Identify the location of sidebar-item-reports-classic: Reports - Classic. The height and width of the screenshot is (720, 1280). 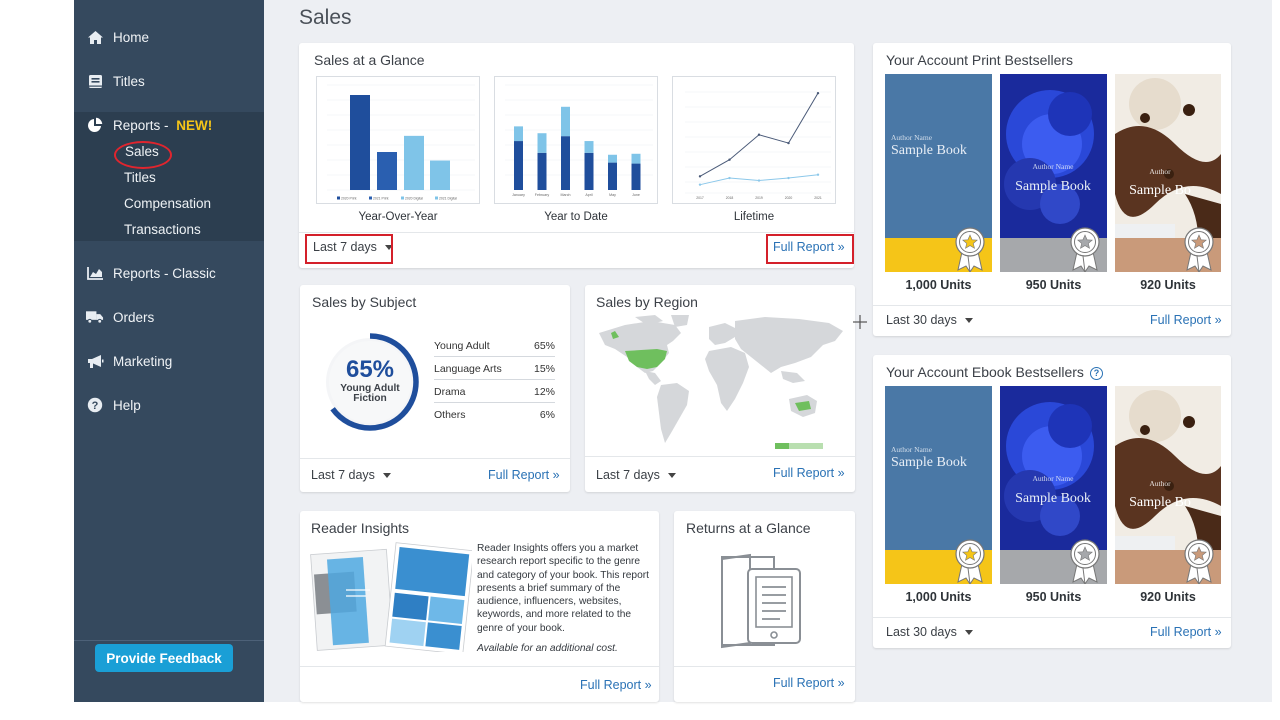
(169, 273).